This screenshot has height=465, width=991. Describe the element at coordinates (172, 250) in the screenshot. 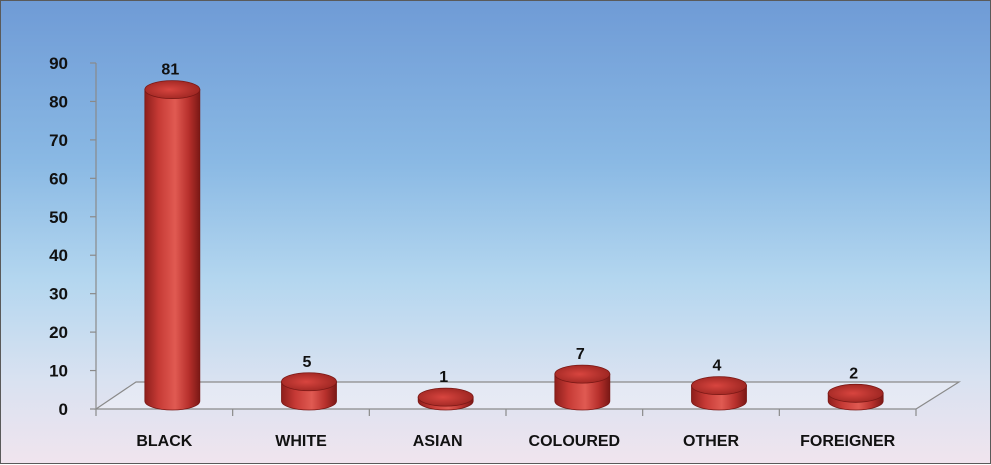

I see `bar-body` at that location.